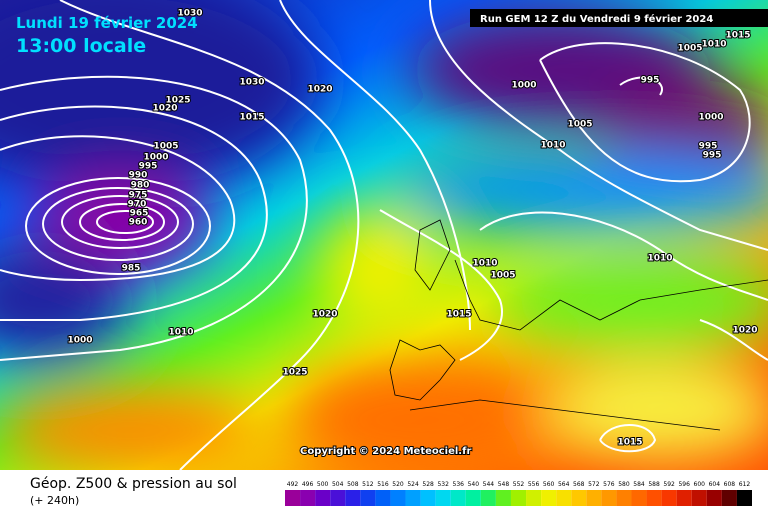  Describe the element at coordinates (54, 500) in the screenshot. I see `footer-lead: (+ 240h)` at that location.